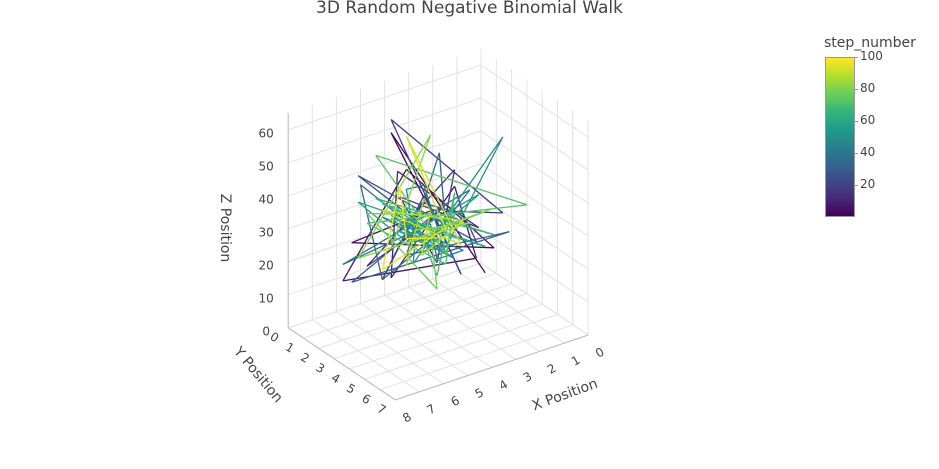  Describe the element at coordinates (868, 119) in the screenshot. I see `colorbar-tick-label: 60` at that location.